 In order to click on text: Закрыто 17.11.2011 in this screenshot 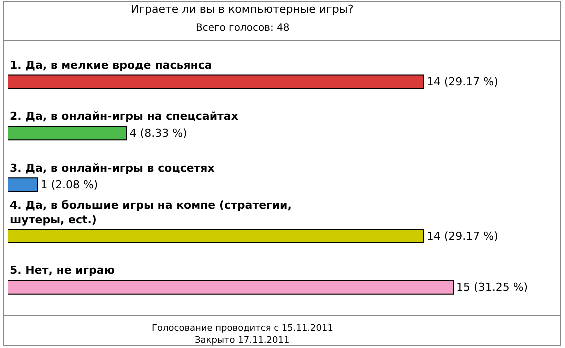, I will do `click(242, 341)`.